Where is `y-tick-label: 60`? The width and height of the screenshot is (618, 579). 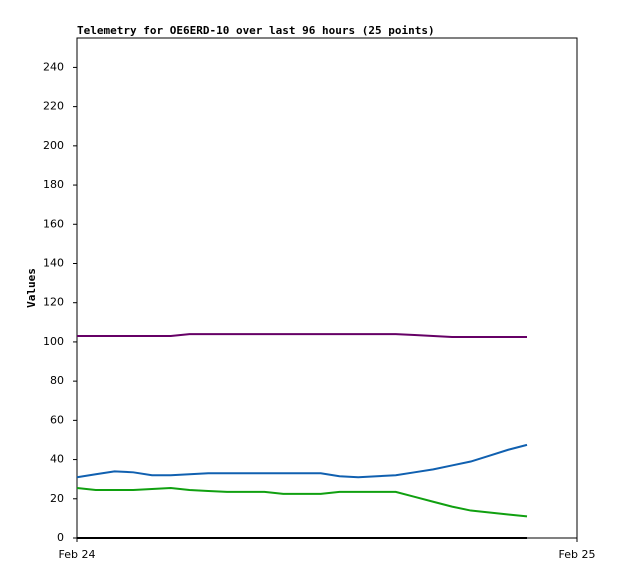
y-tick-label: 60 is located at coordinates (57, 419).